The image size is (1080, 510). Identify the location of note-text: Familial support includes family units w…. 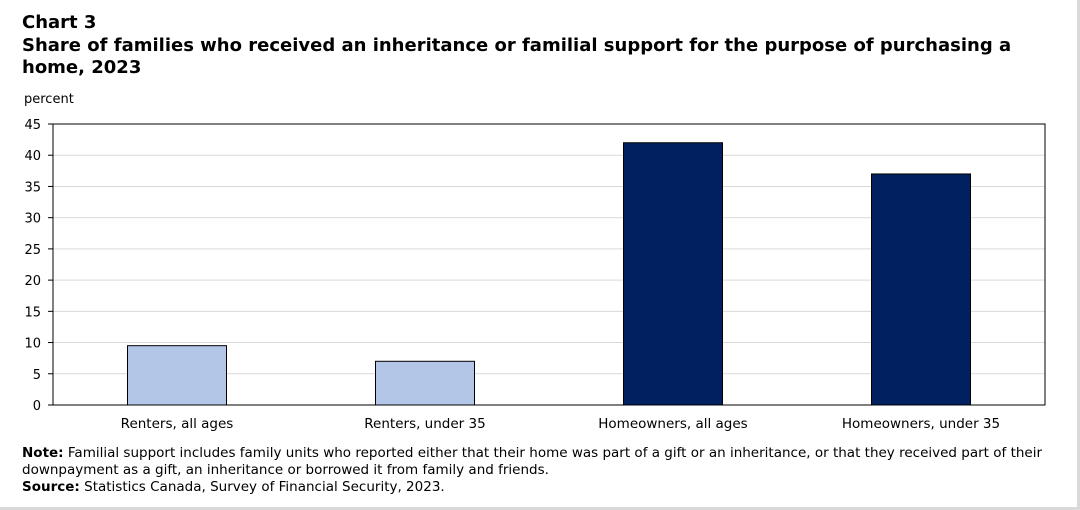
(532, 461).